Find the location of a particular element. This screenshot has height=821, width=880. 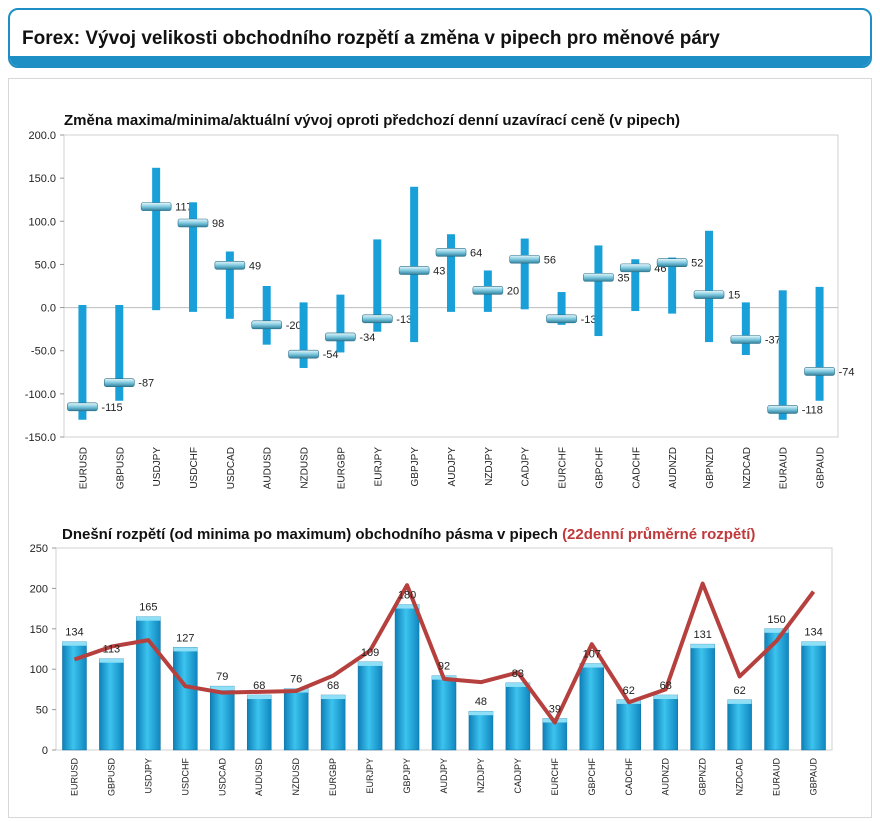

current-value-label: -34 is located at coordinates (367, 338).